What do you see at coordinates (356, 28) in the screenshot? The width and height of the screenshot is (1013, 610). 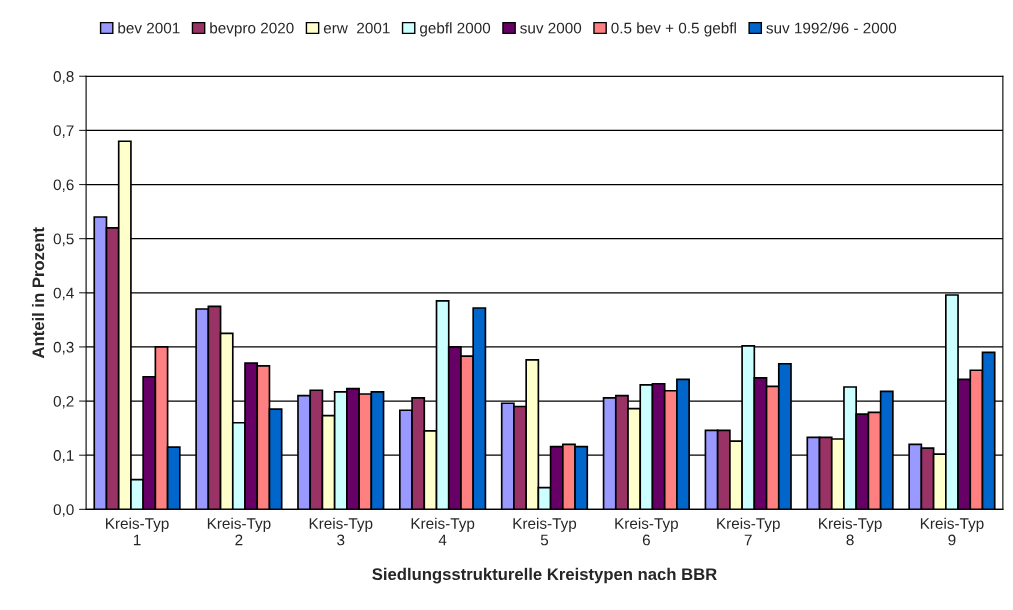 I see `legend-label: erw 2001` at bounding box center [356, 28].